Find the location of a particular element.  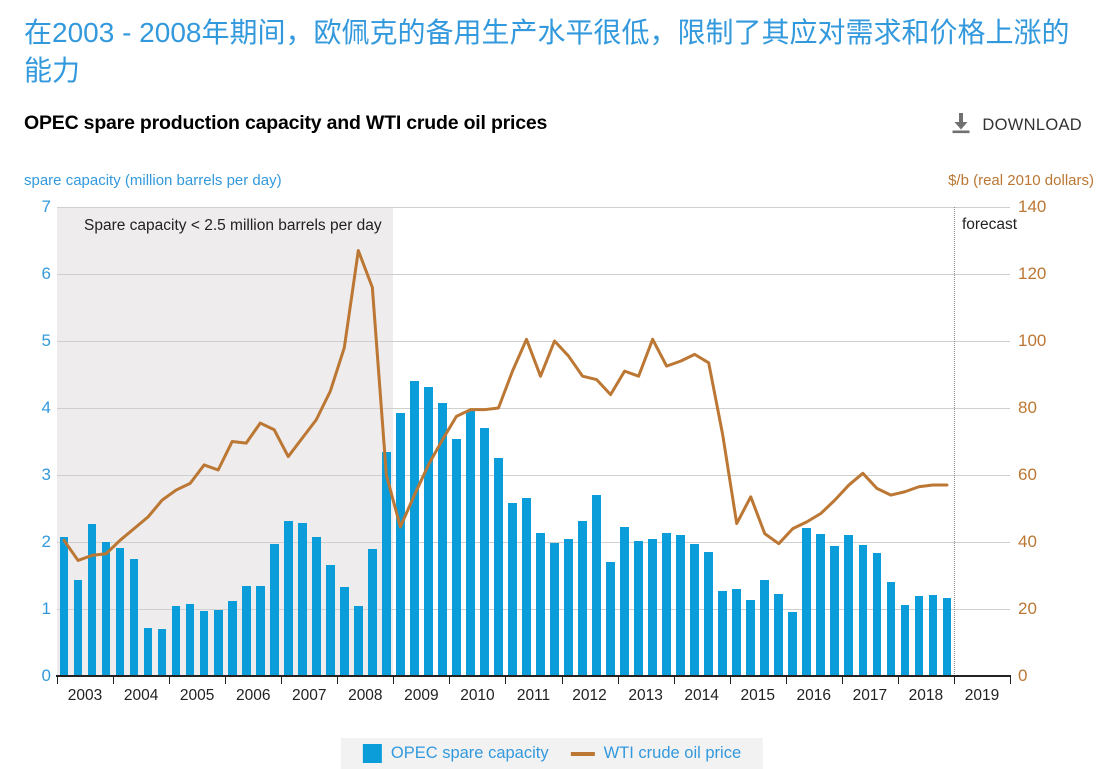

y-axis-label-right: 0 is located at coordinates (1023, 675).